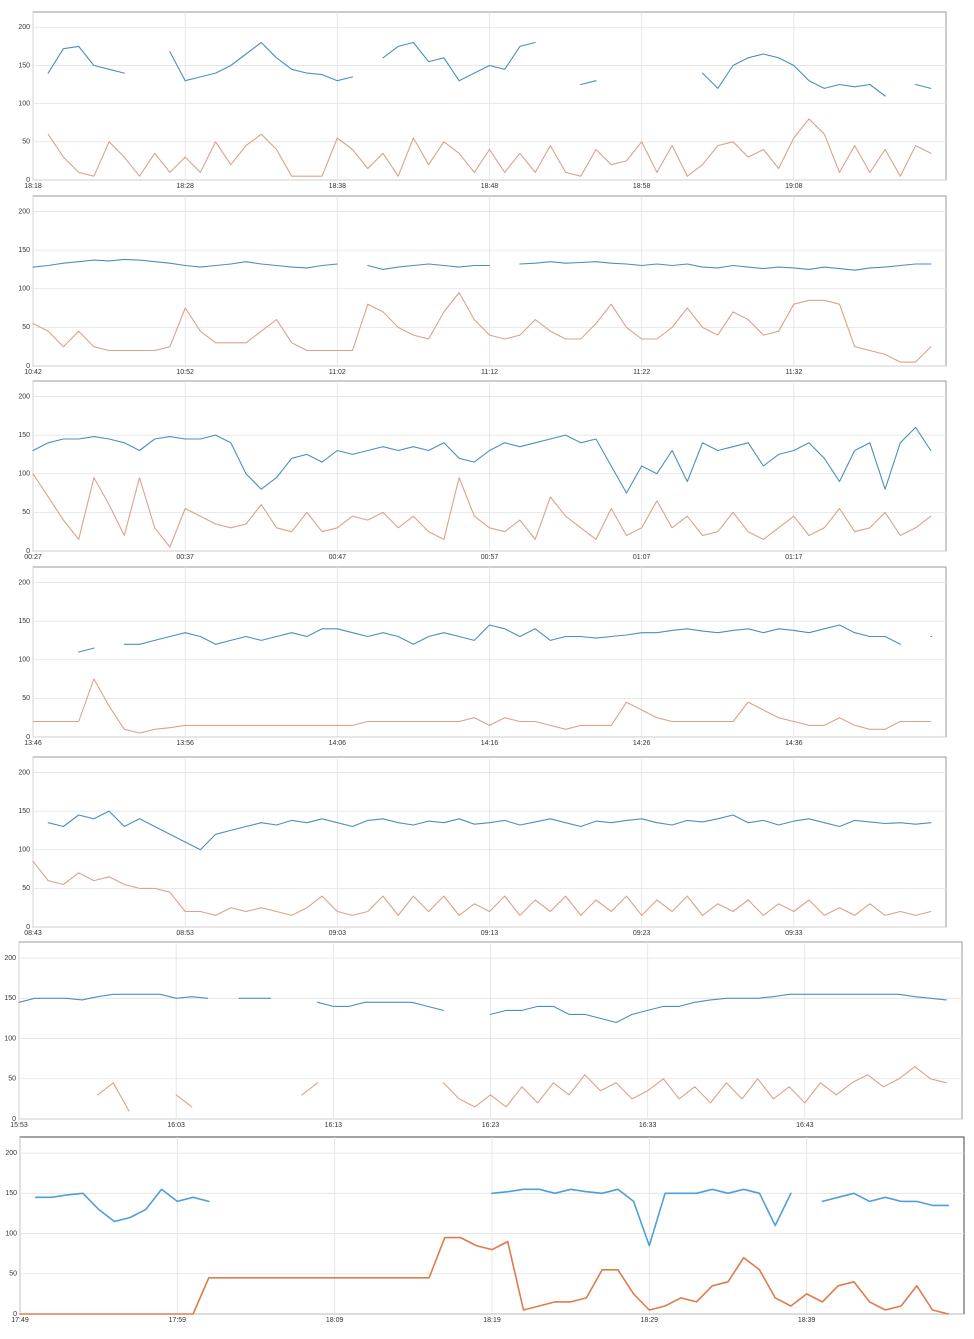  I want to click on x-tick-label: 09:33, so click(794, 933).